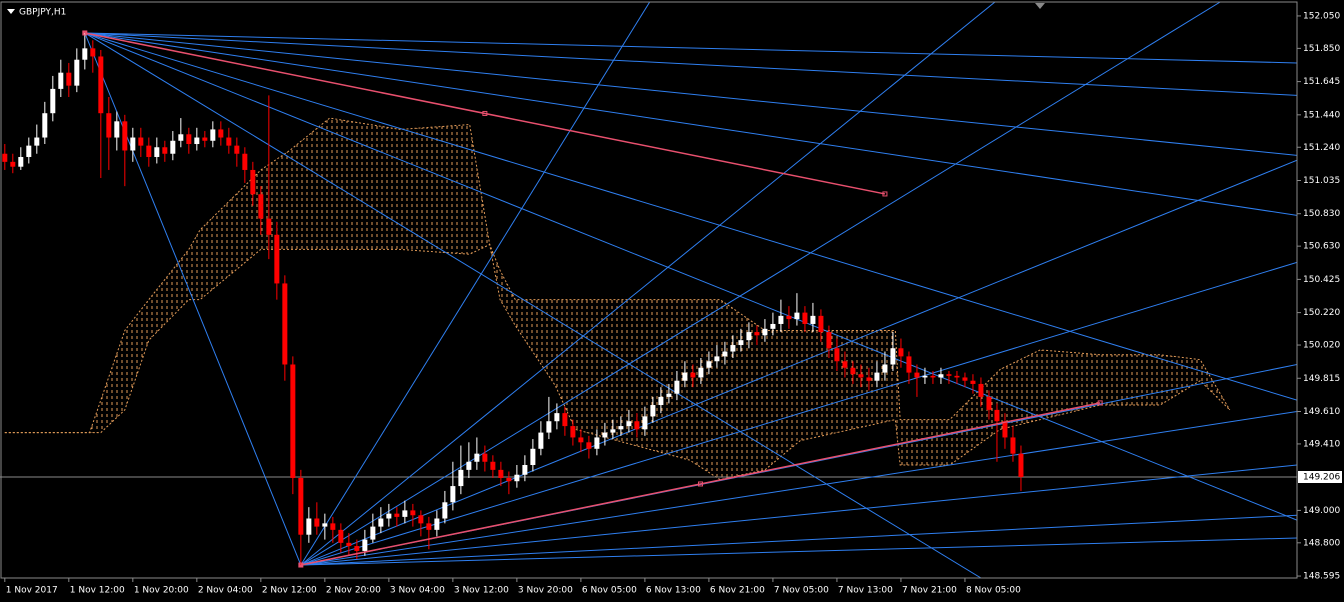 This screenshot has width=1344, height=602. What do you see at coordinates (1321, 148) in the screenshot?
I see `y-tick-label: 151.240` at bounding box center [1321, 148].